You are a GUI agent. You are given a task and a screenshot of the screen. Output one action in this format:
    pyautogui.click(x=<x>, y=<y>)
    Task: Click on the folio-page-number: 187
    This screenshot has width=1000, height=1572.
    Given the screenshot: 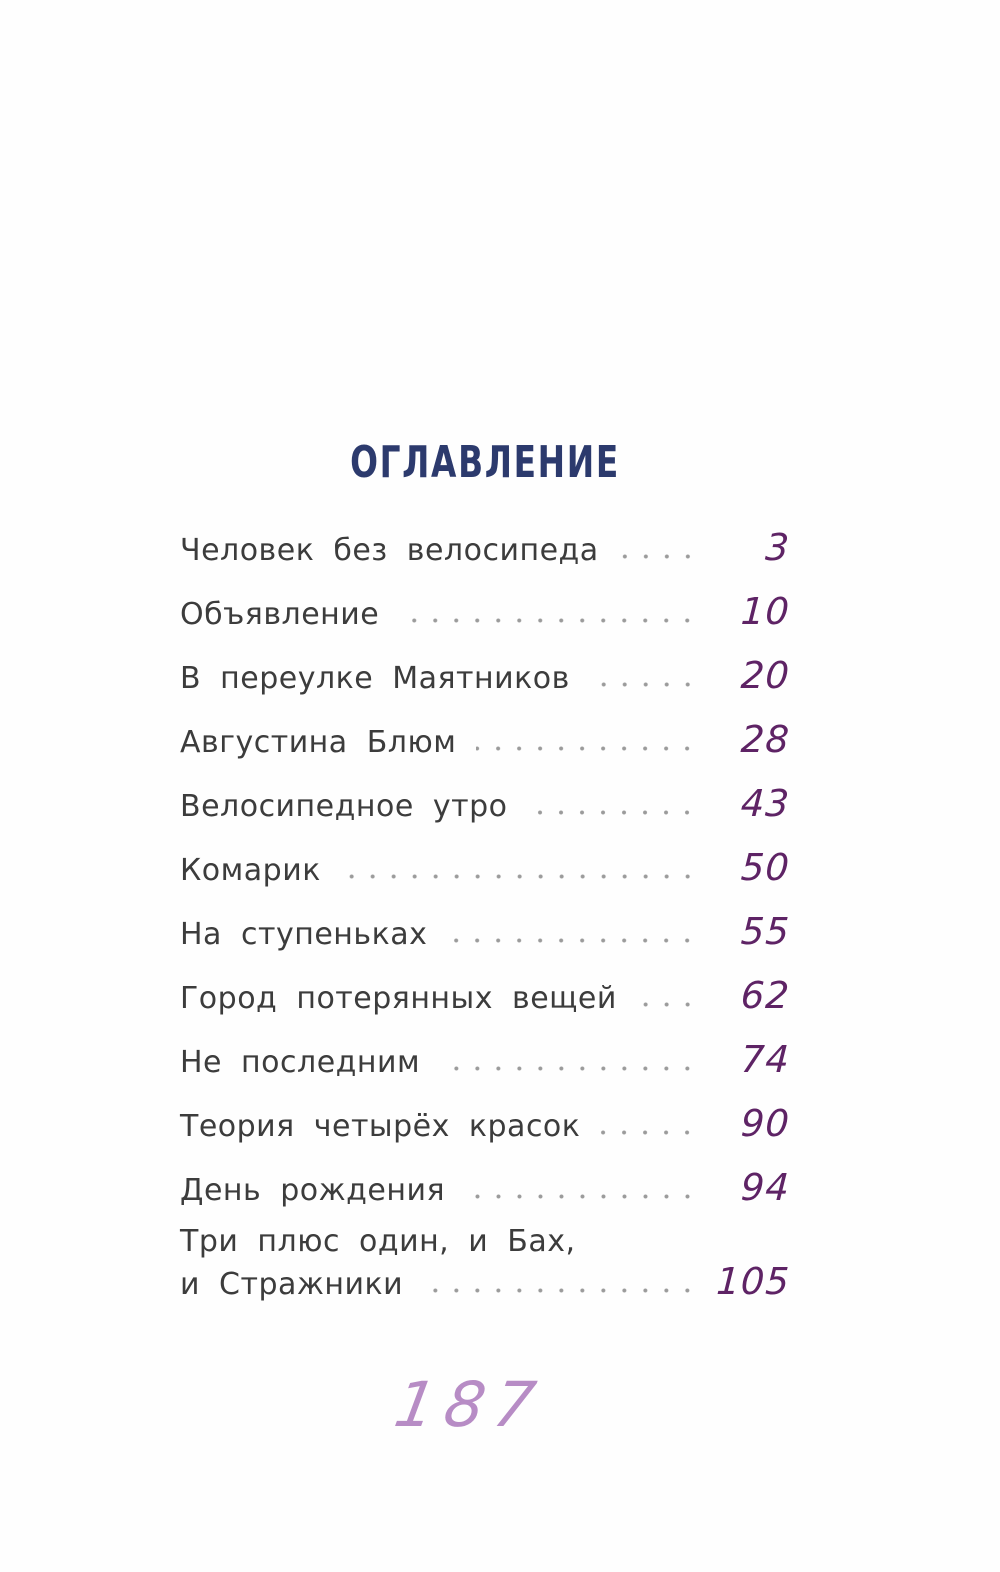 What is the action you would take?
    pyautogui.click(x=470, y=1404)
    